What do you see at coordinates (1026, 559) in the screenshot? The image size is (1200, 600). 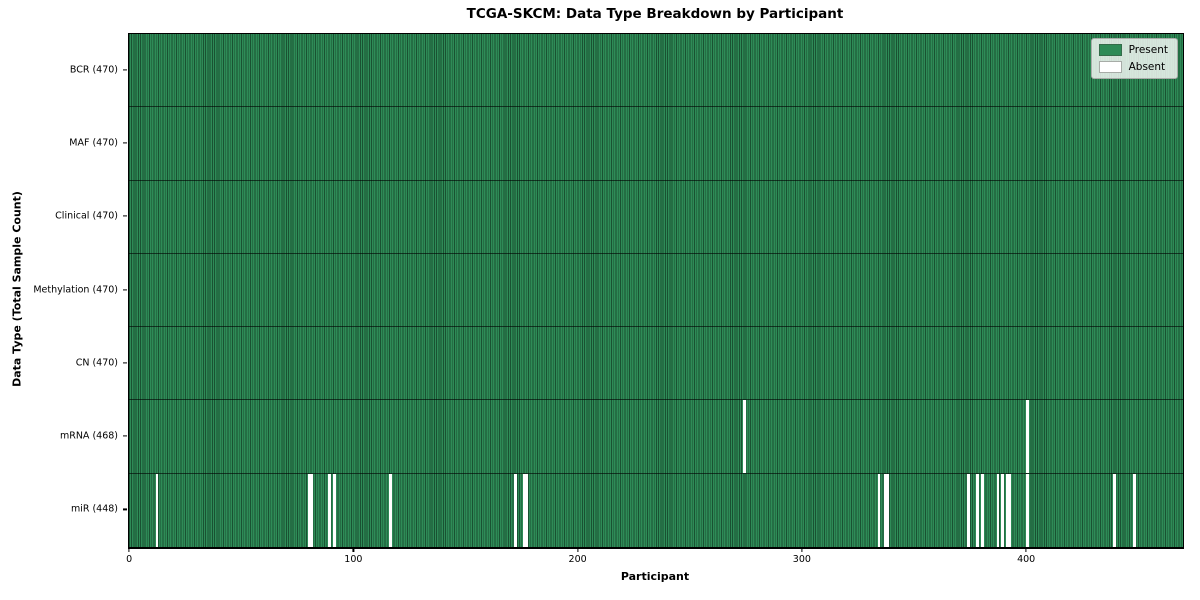 I see `x-tick-label: 400` at bounding box center [1026, 559].